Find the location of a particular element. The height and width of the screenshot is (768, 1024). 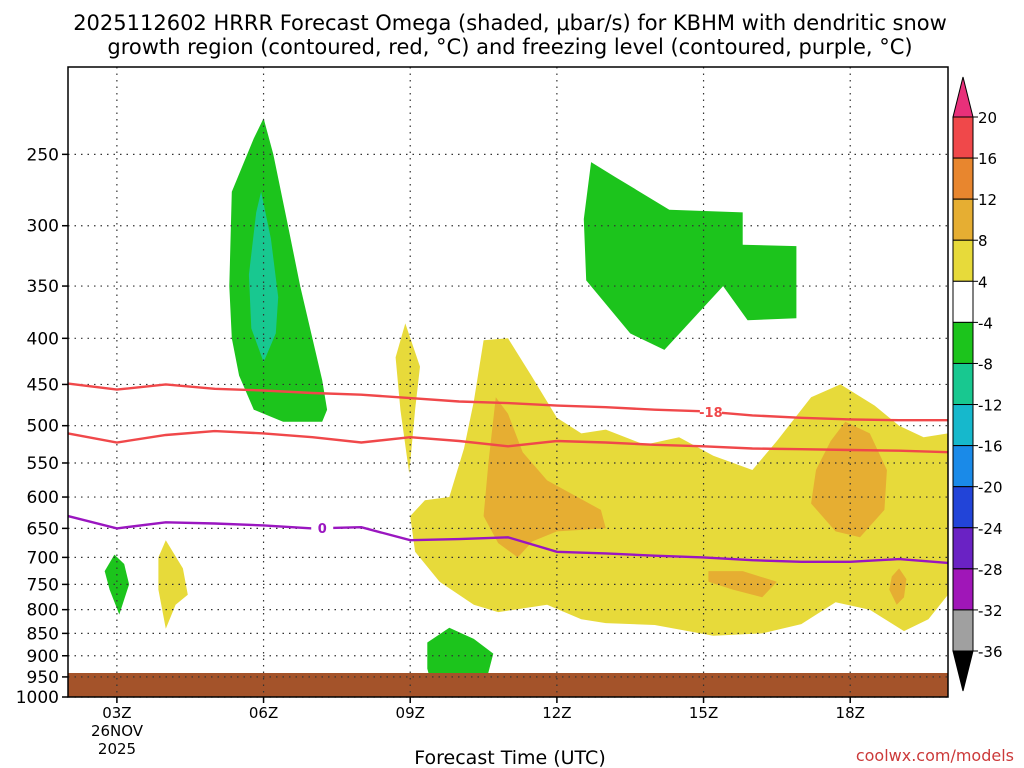

colorbar-label-7: -8 is located at coordinates (985, 364).